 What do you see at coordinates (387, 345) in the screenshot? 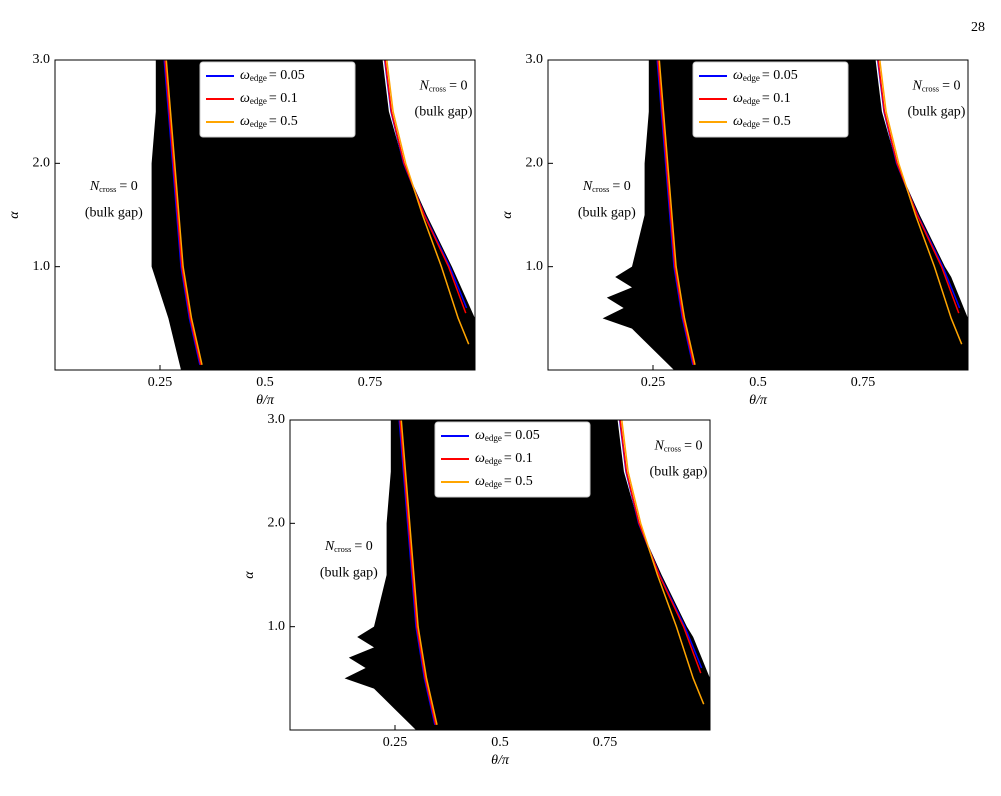
I see `panel-label-subscript: 2` at bounding box center [387, 345].